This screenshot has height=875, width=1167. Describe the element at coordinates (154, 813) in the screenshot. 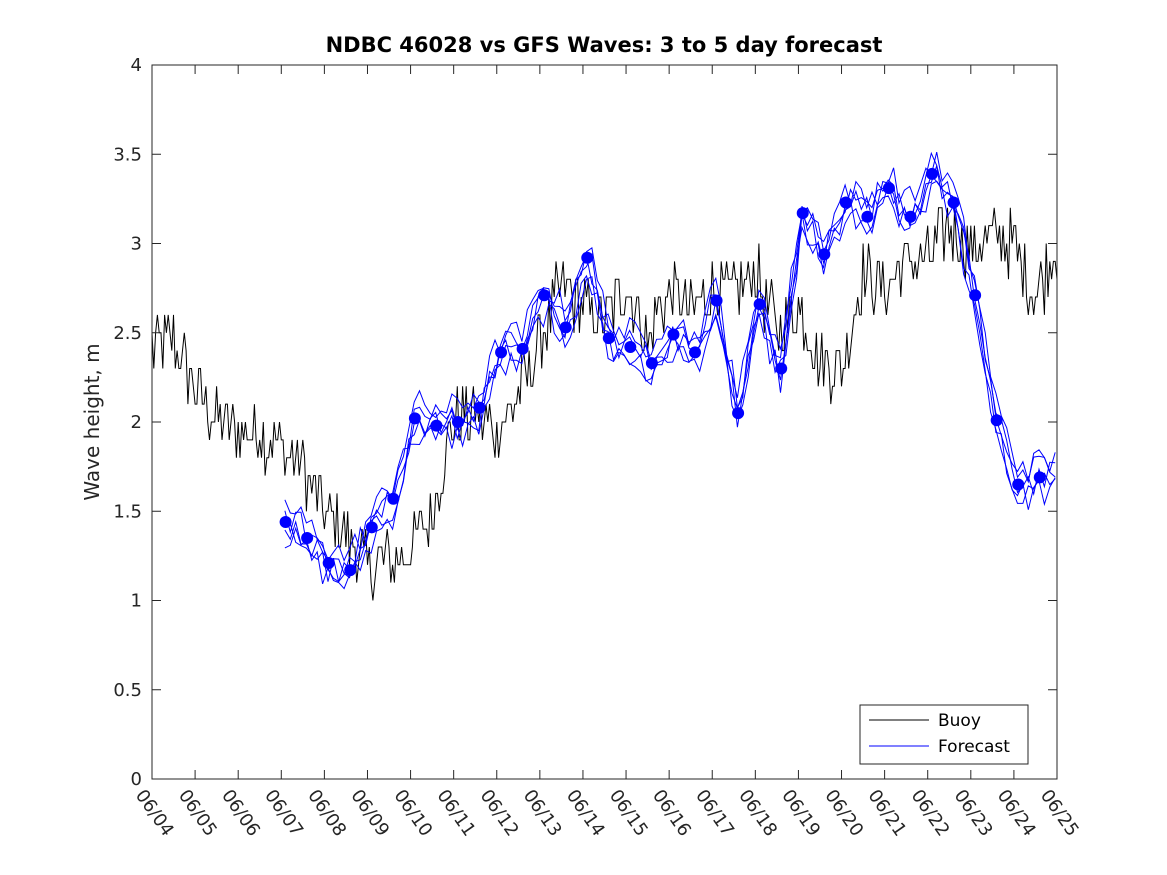

I see `x-tick-label: 06/04` at that location.